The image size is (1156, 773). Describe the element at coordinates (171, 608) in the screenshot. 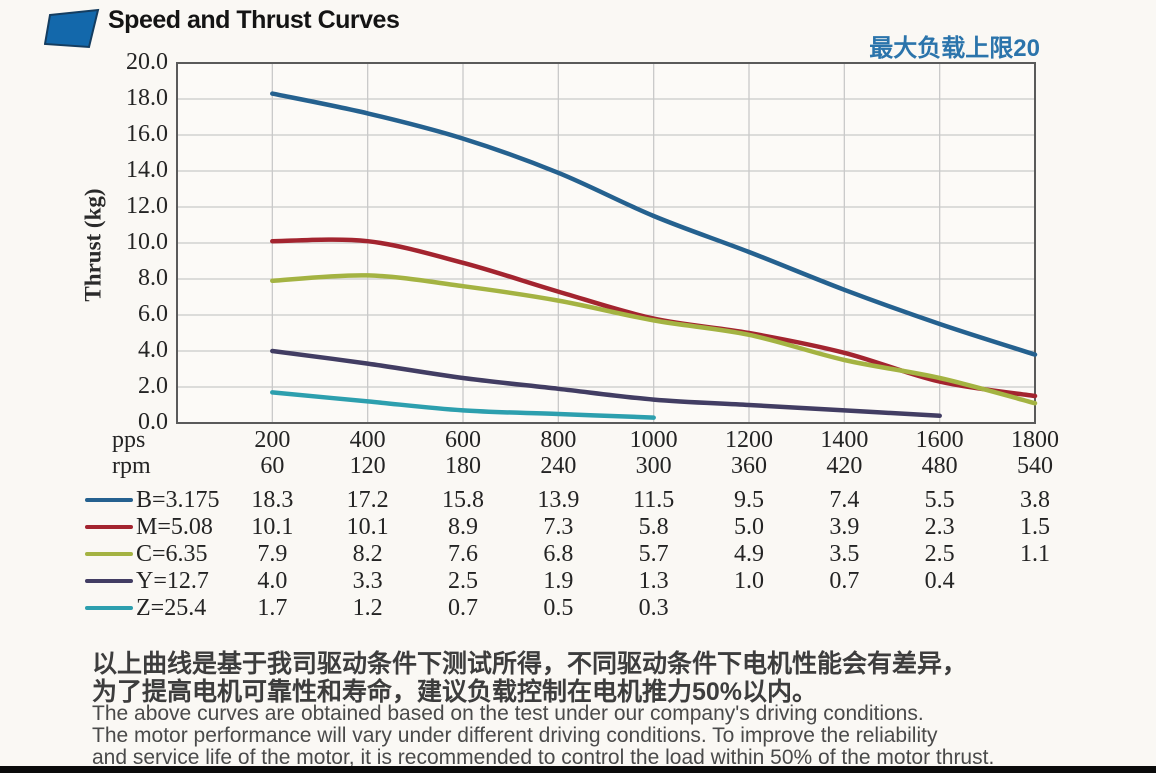

I see `series-name: Z=25.4` at that location.